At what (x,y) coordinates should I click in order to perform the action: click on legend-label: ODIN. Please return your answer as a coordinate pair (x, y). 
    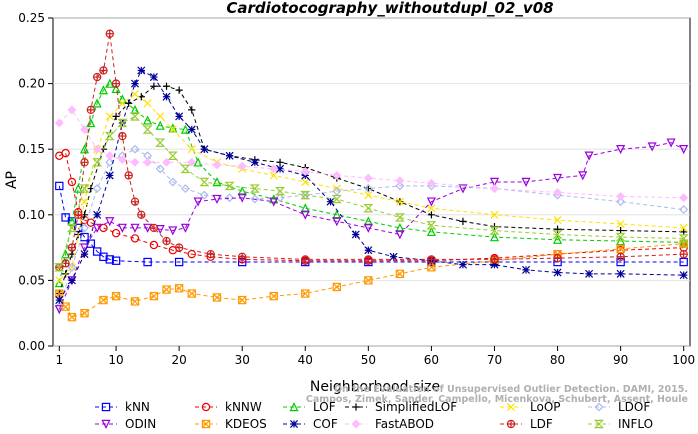
    Looking at the image, I should click on (140, 424).